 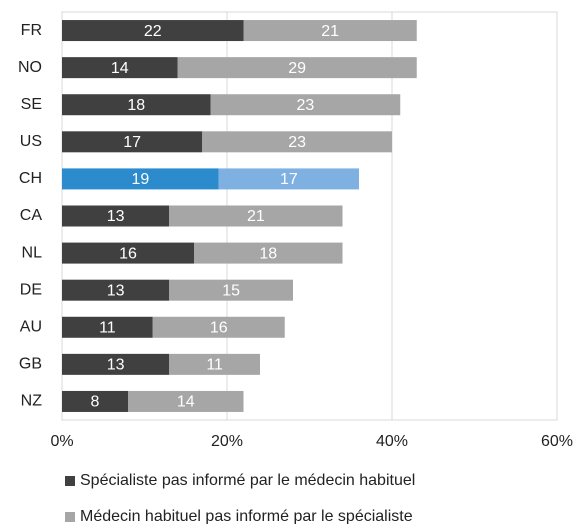 I want to click on y-tick-label: NO, so click(x=30, y=67).